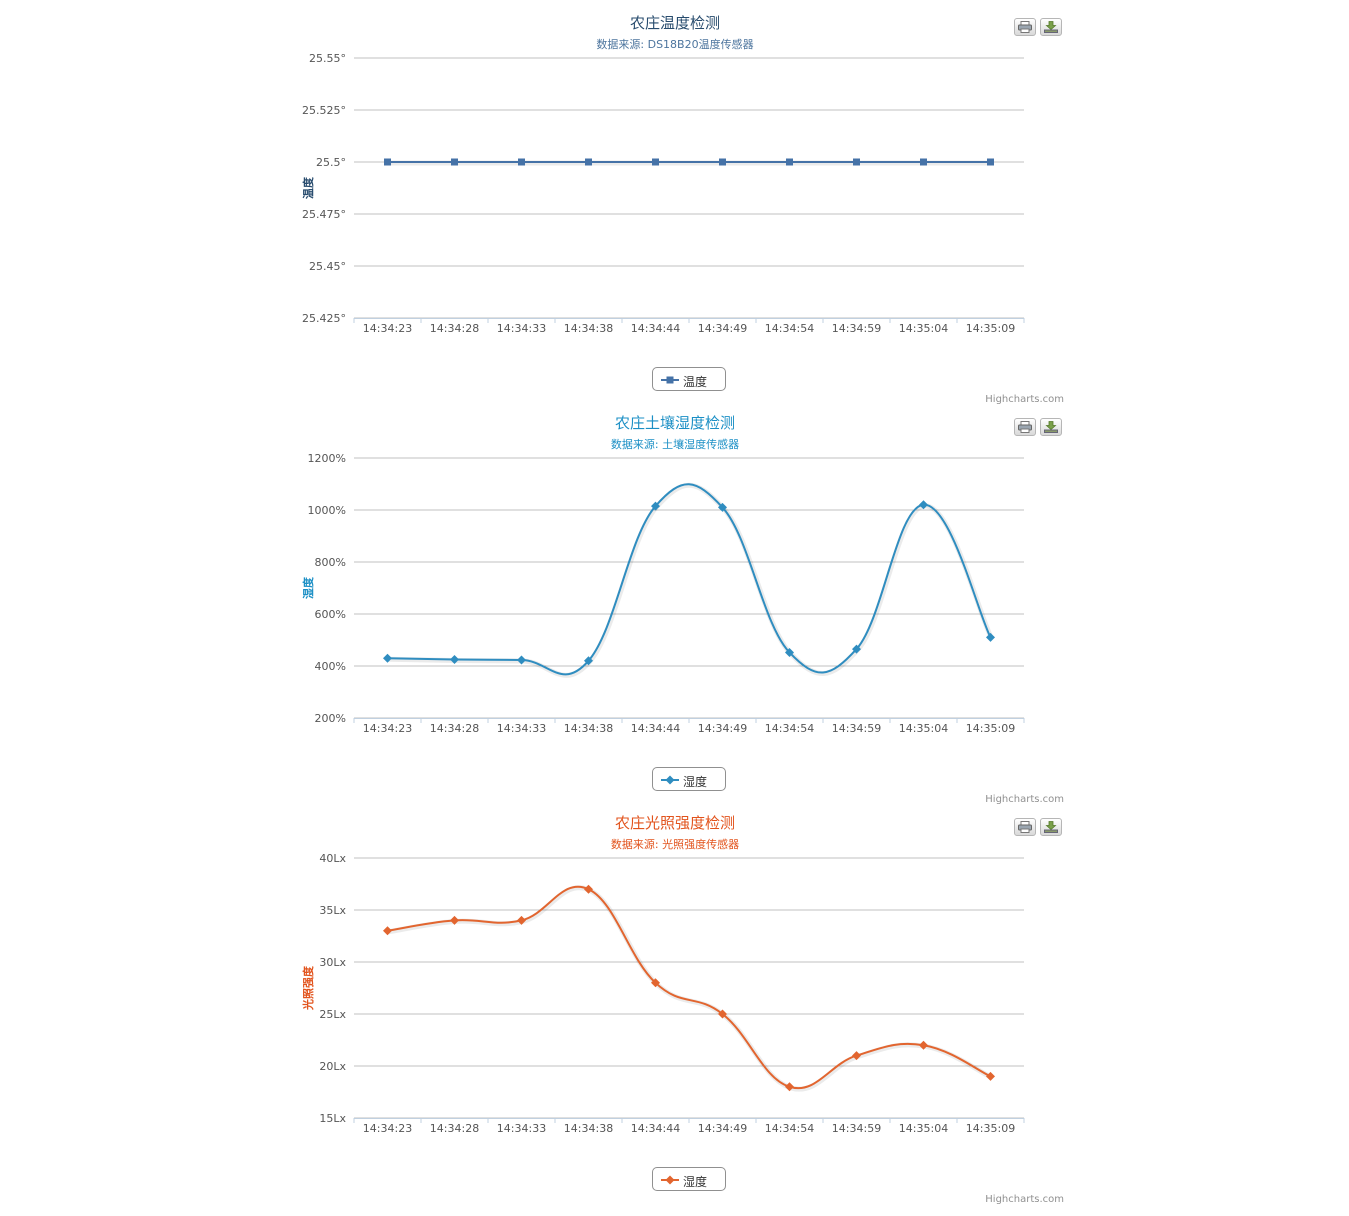  Describe the element at coordinates (324, 214) in the screenshot. I see `y-tick-label: 25.475°` at that location.